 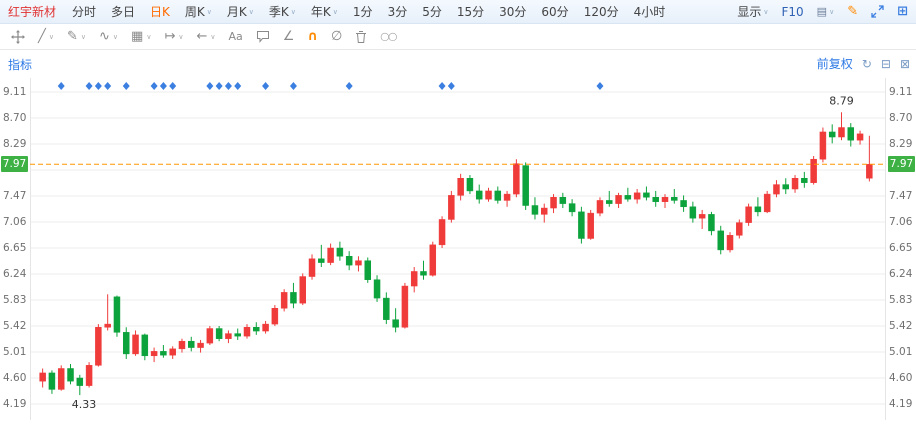 I want to click on close-icon: ⊠, so click(x=904, y=63).